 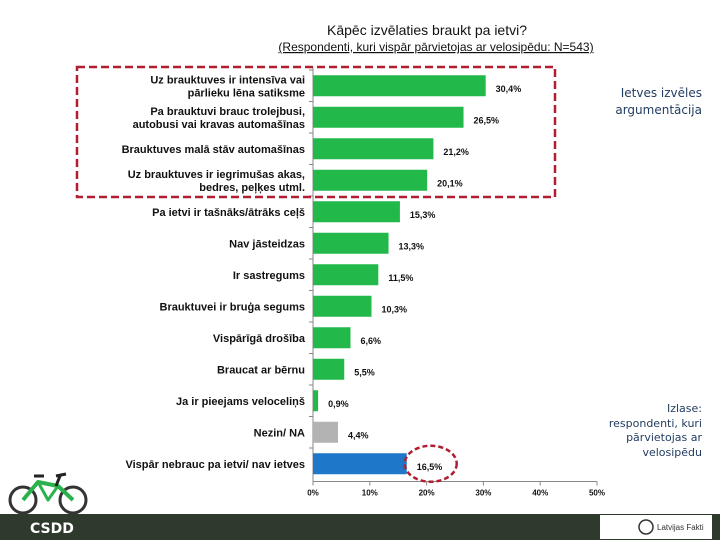 What do you see at coordinates (261, 370) in the screenshot?
I see `category-label: Braucat ar bērnu` at bounding box center [261, 370].